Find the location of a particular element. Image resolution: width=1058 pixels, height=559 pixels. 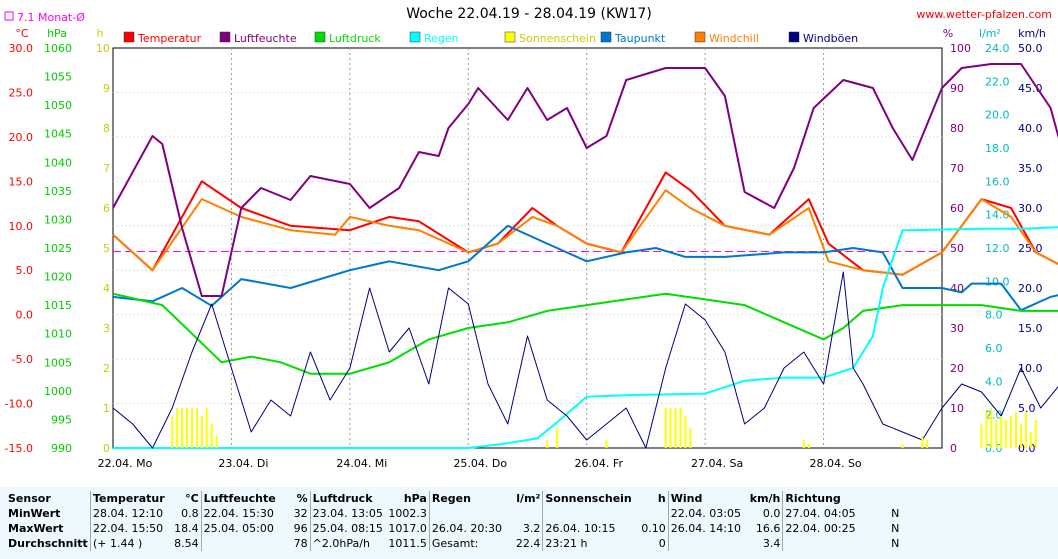

stats-cell is located at coordinates (471, 513).